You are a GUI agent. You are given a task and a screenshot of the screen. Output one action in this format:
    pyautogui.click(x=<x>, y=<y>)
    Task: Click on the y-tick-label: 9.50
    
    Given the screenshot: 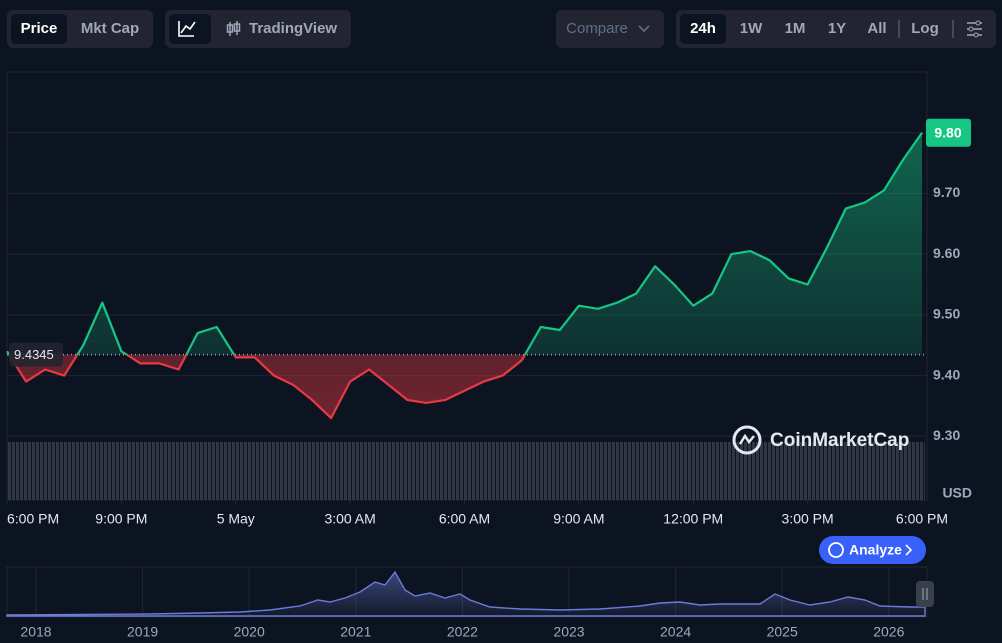 What is the action you would take?
    pyautogui.click(x=946, y=314)
    